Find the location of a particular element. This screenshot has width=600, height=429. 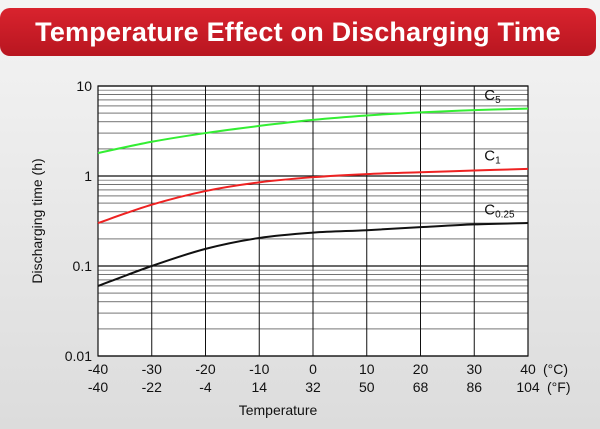

x-axis-title: Temperature is located at coordinates (278, 410).